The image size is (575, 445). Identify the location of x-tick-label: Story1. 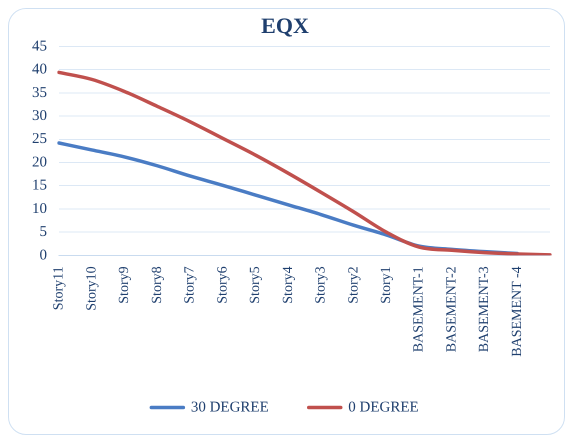
(386, 285).